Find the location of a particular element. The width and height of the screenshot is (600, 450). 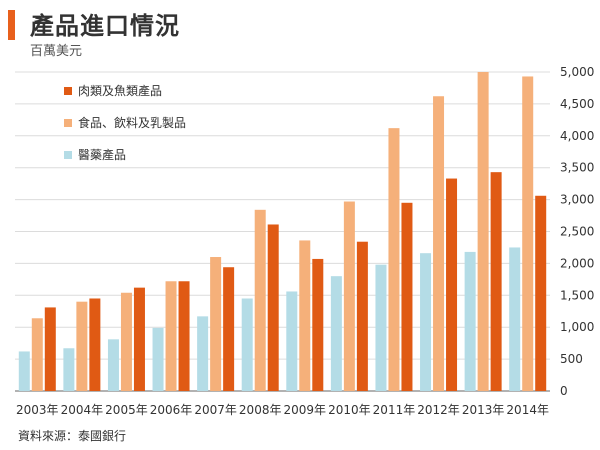

x-tick-label: 2004年 is located at coordinates (82, 410).